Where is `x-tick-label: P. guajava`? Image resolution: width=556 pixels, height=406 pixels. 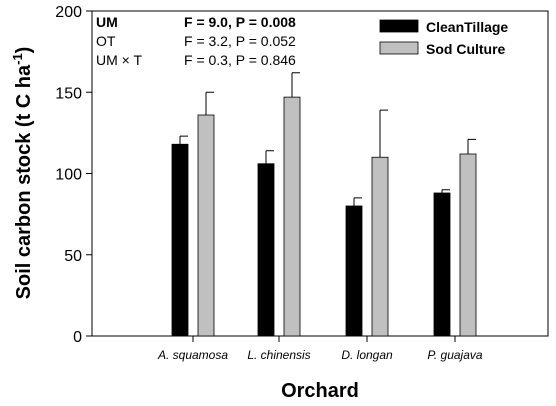 x-tick-label: P. guajava is located at coordinates (454, 355).